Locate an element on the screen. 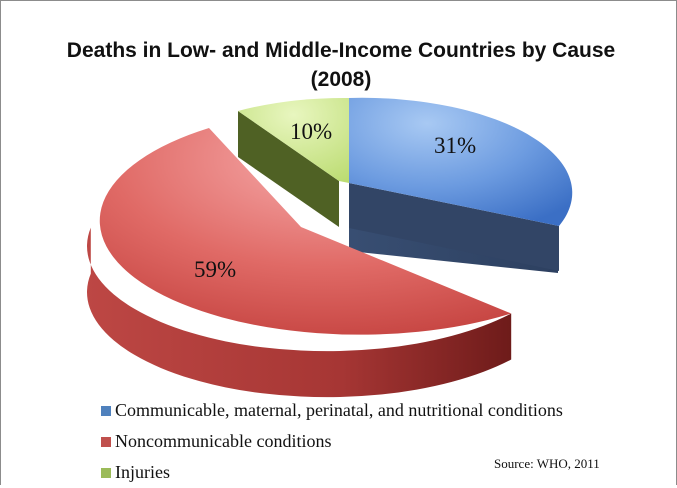  slice-cut-communicable is located at coordinates (454, 227).